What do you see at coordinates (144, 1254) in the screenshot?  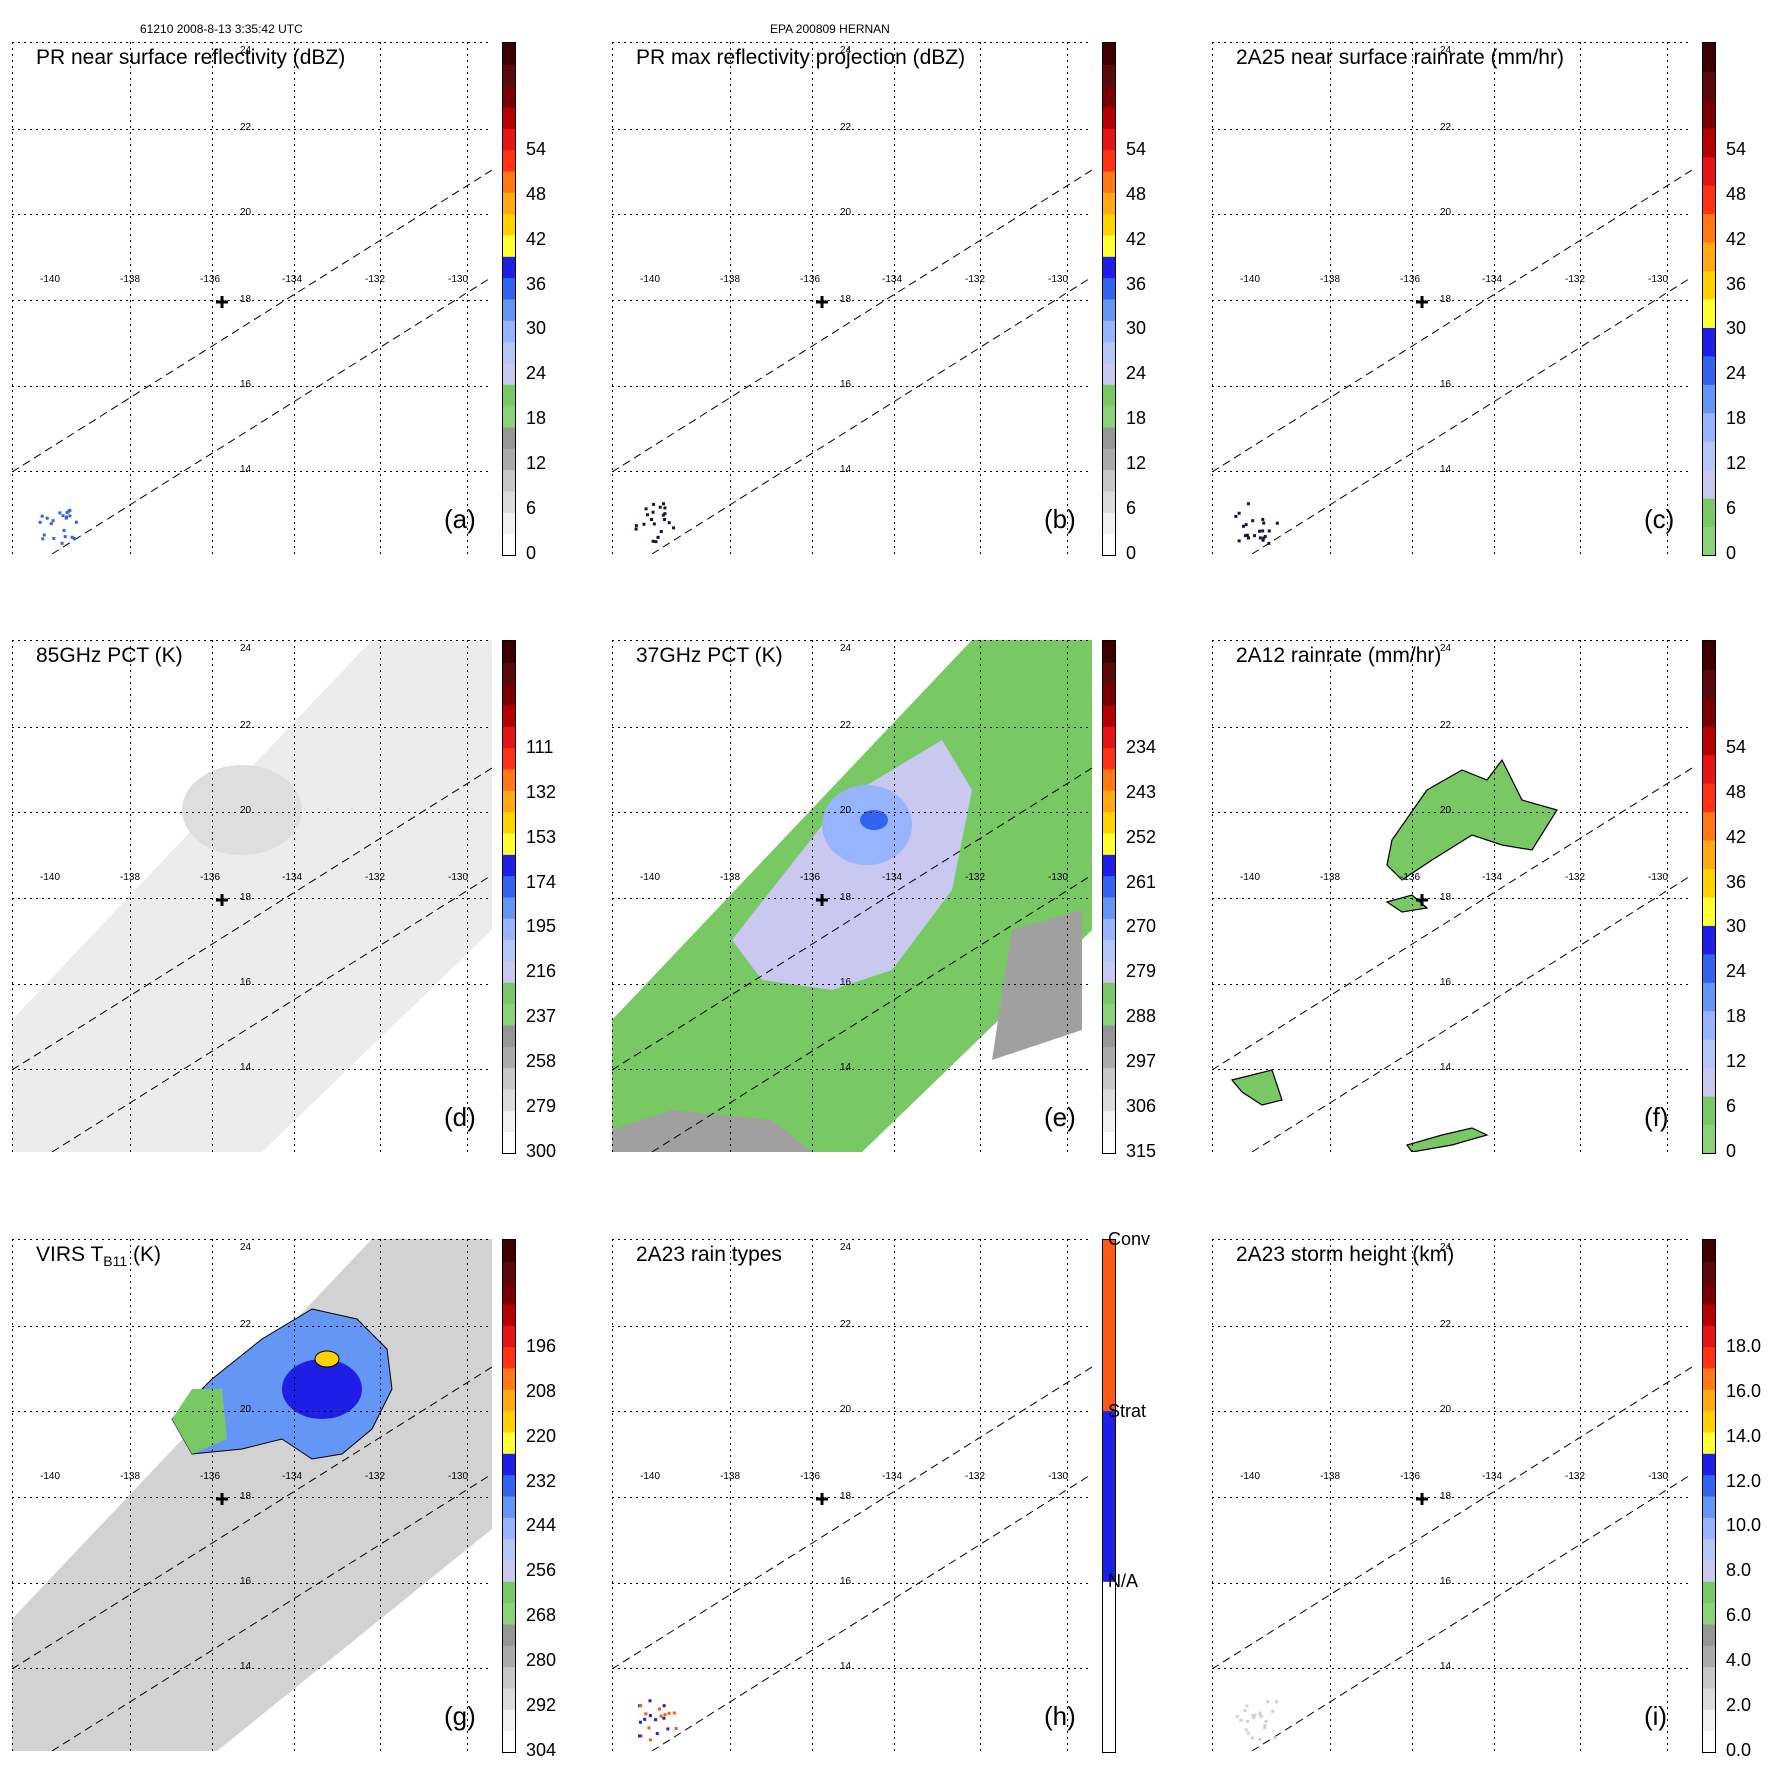 I see `title-end: (K)` at bounding box center [144, 1254].